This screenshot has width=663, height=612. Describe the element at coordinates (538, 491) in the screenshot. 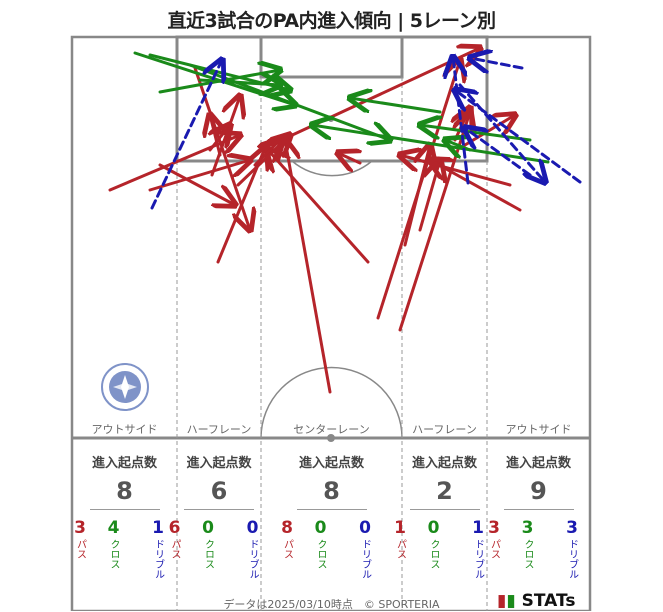

I see `lane-stats-total: 9` at that location.